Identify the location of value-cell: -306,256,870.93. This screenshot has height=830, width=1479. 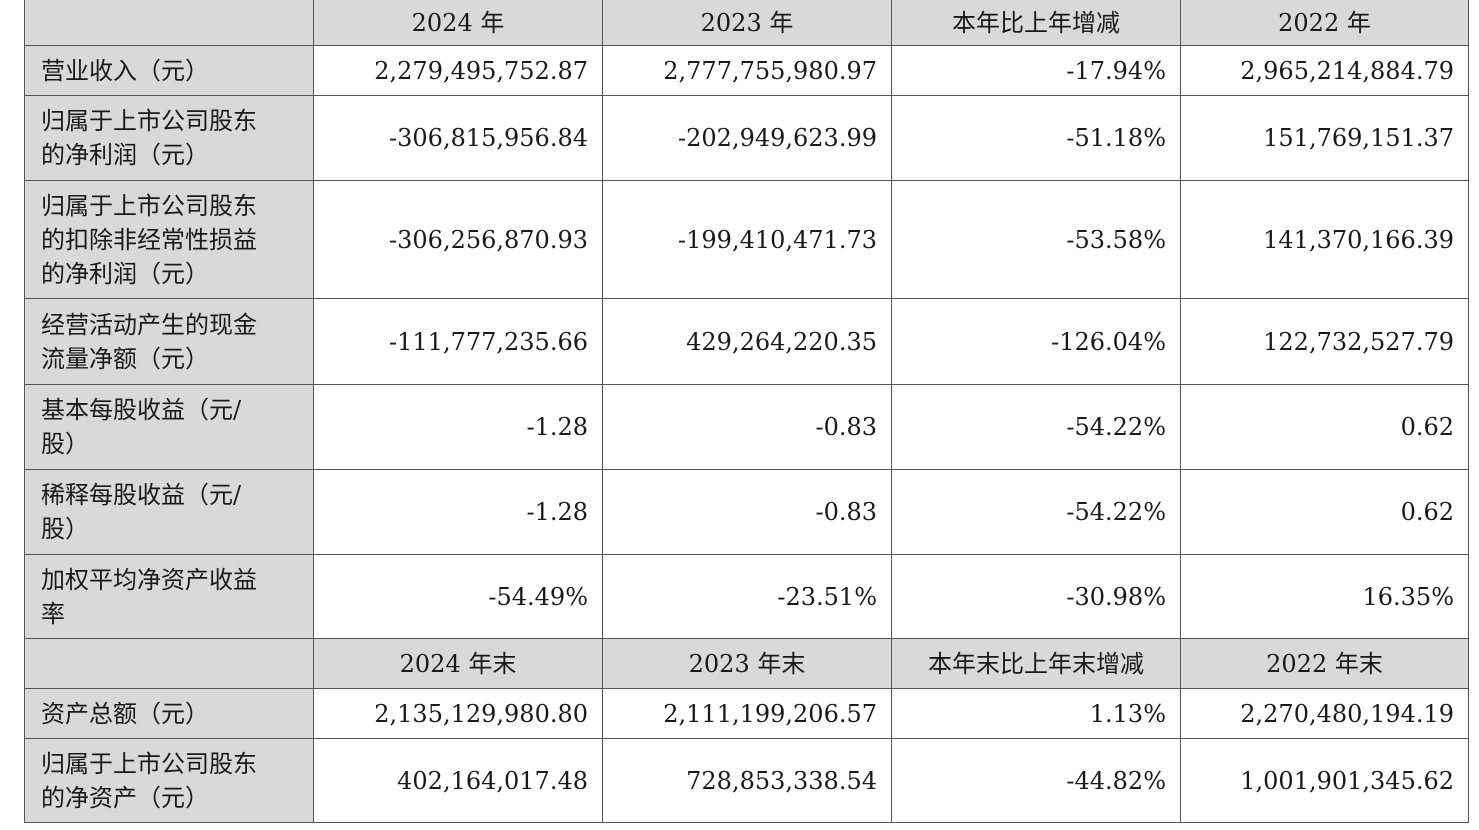
(458, 239).